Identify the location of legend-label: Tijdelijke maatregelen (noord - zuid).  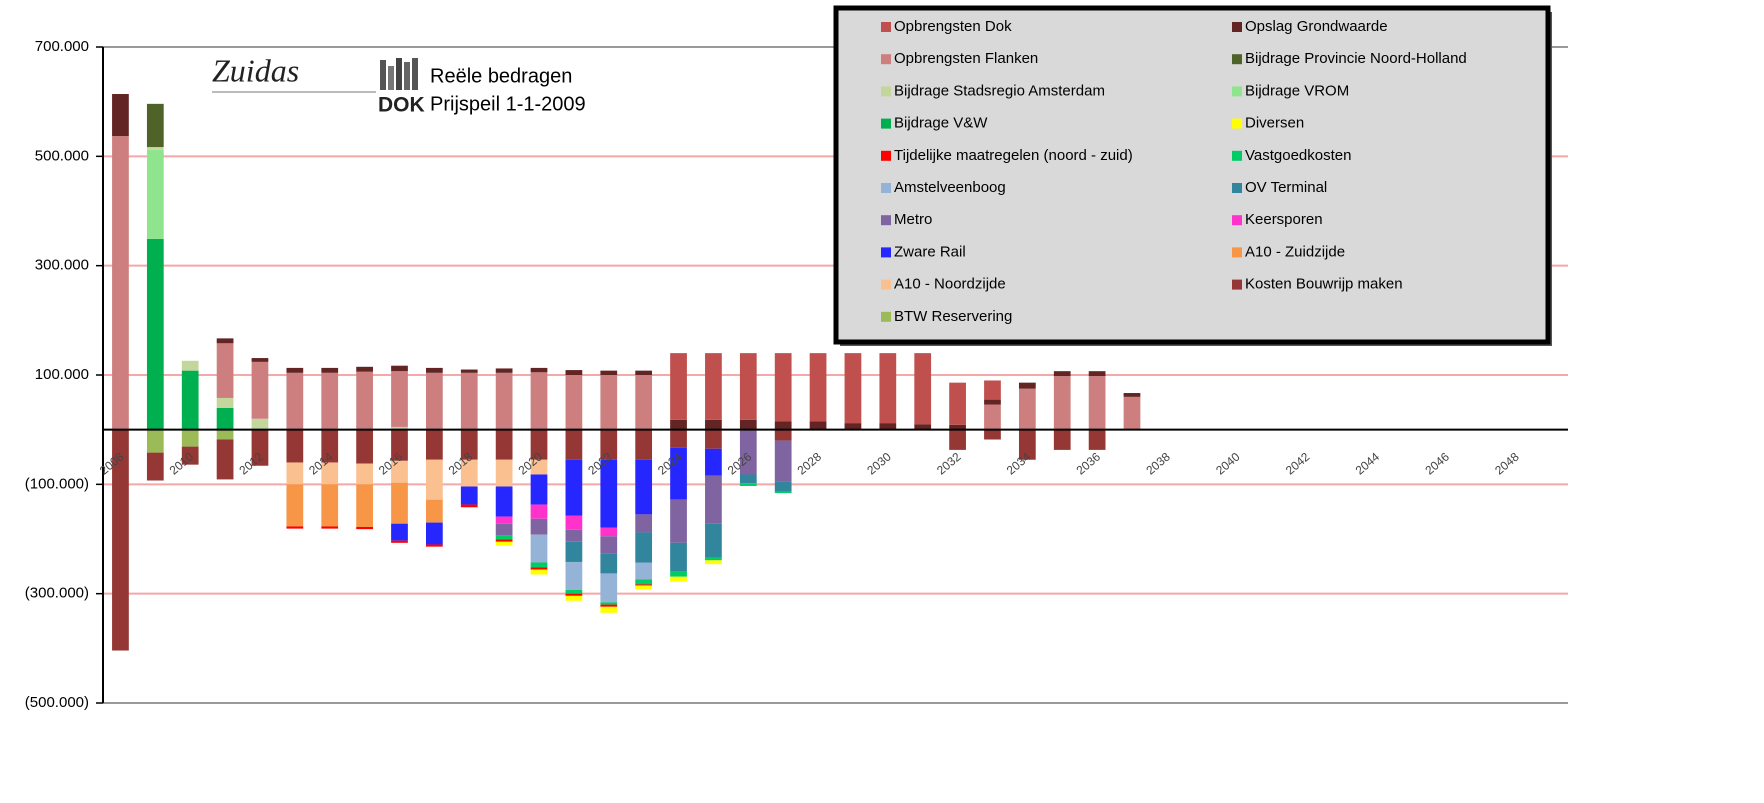
(1013, 155).